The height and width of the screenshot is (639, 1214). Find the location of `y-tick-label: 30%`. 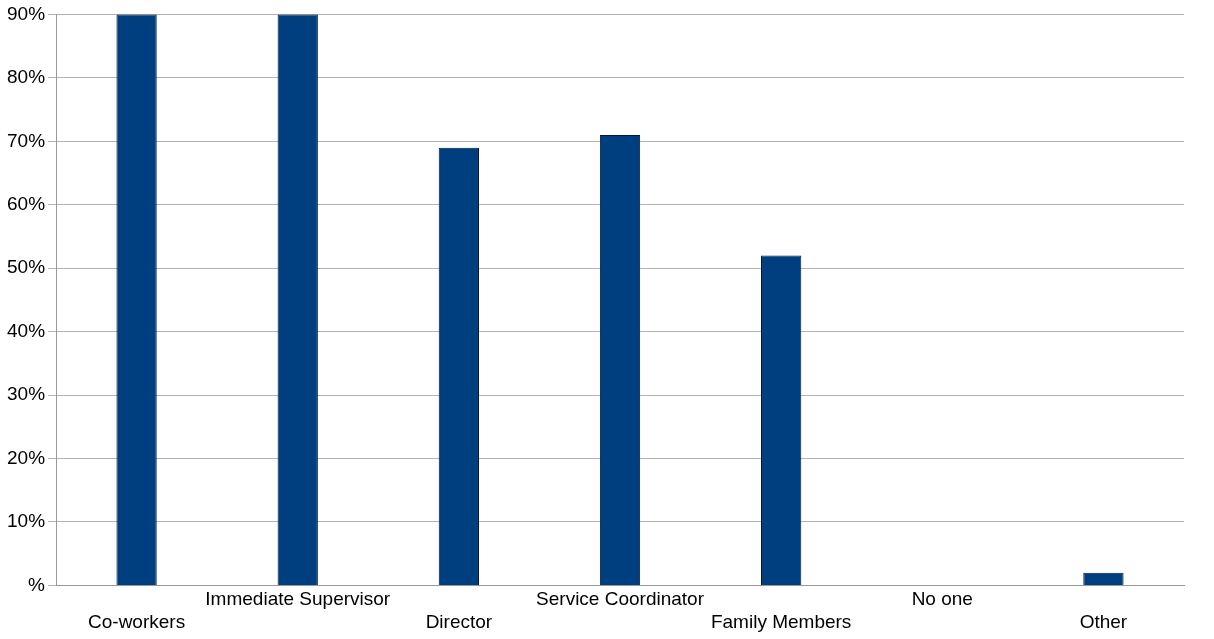

y-tick-label: 30% is located at coordinates (26, 394).